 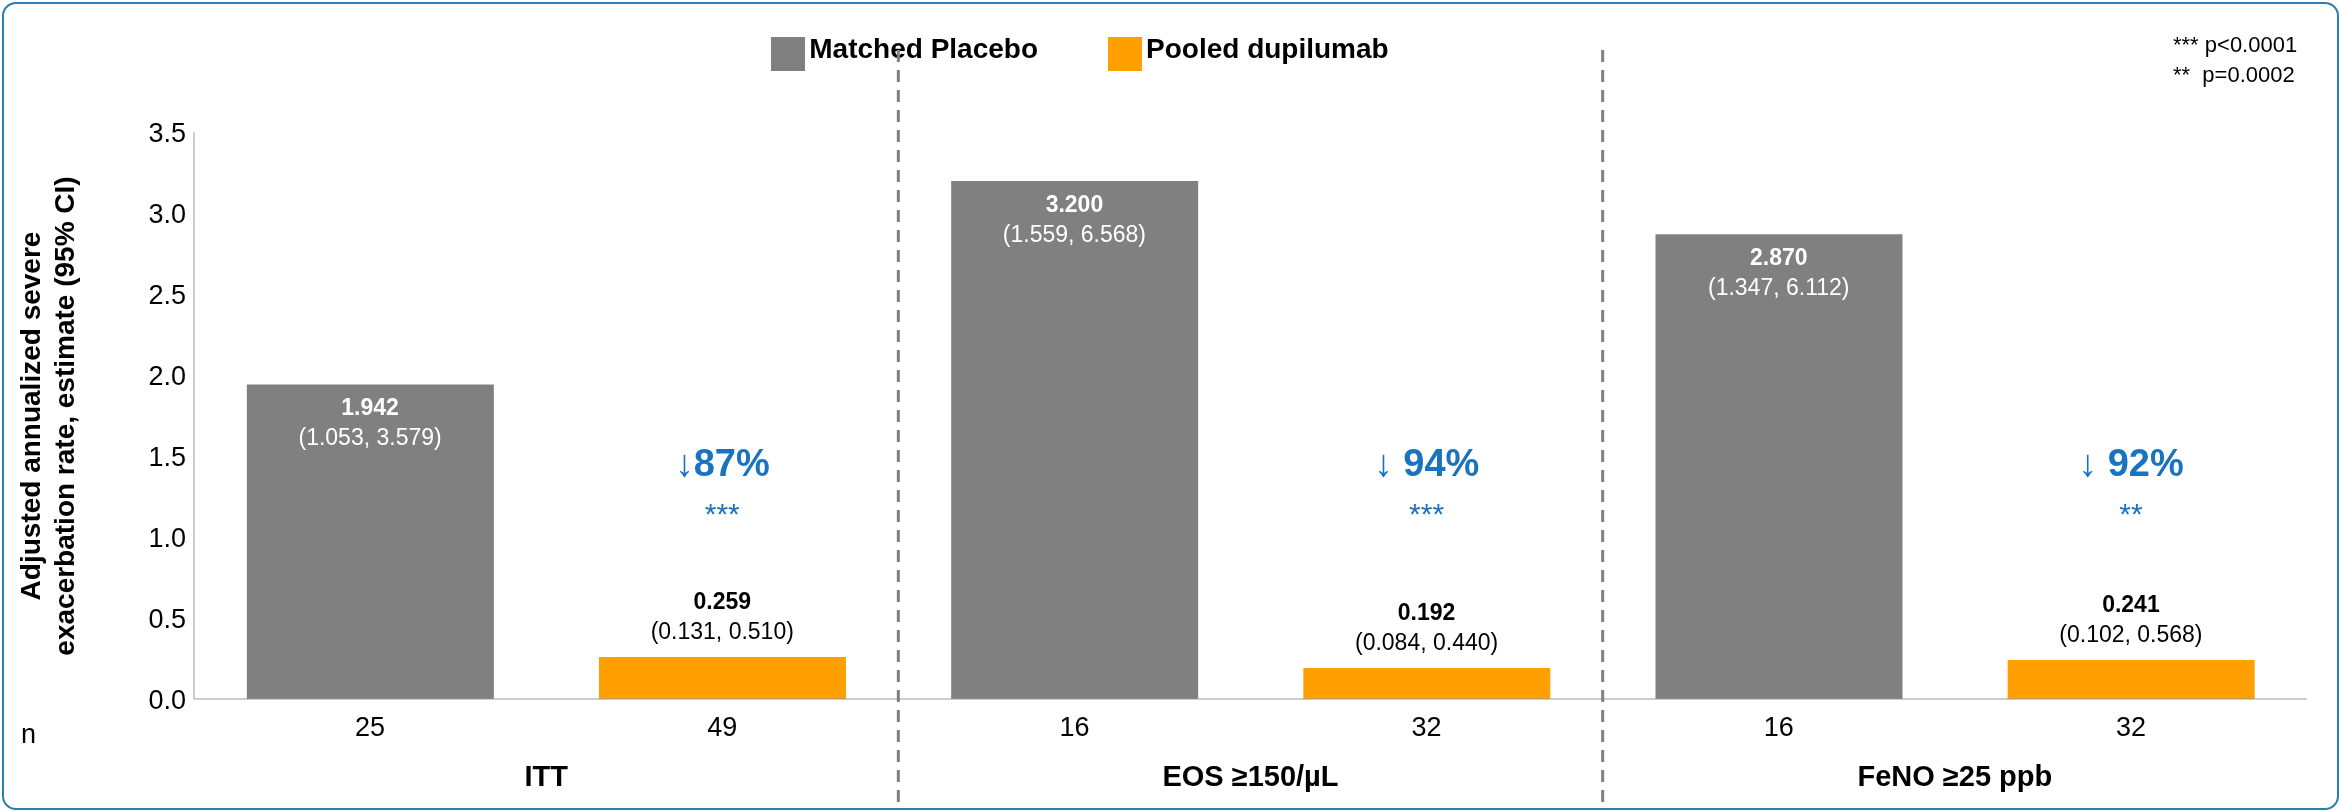 What do you see at coordinates (29, 734) in the screenshot?
I see `text: n` at bounding box center [29, 734].